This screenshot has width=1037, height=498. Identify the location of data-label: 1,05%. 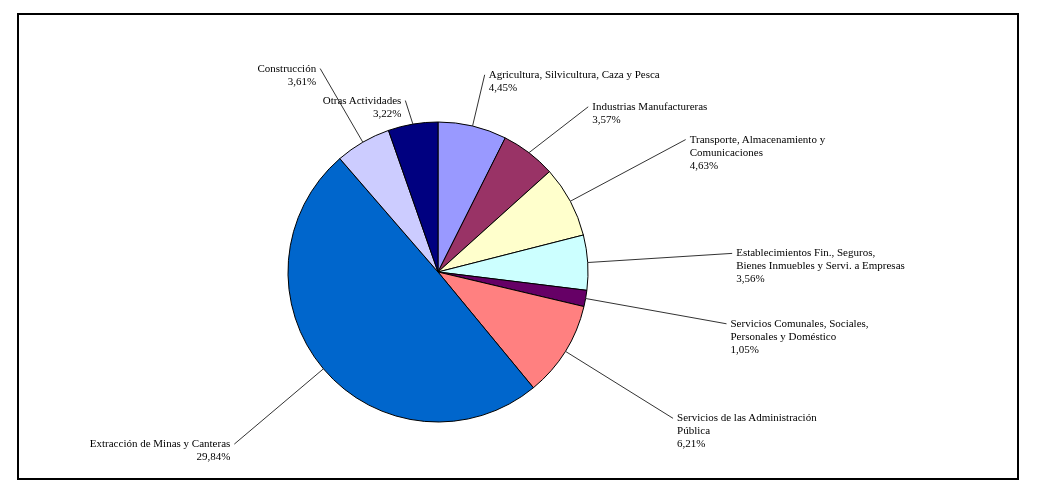
(744, 348).